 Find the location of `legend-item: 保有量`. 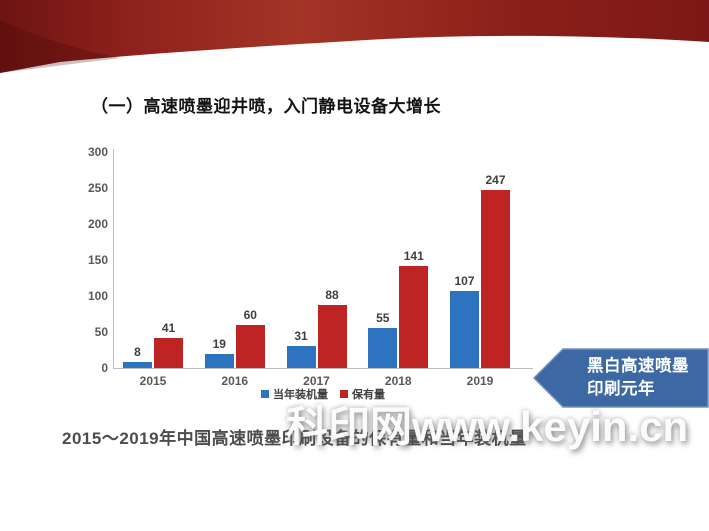

legend-item: 保有量 is located at coordinates (362, 394).